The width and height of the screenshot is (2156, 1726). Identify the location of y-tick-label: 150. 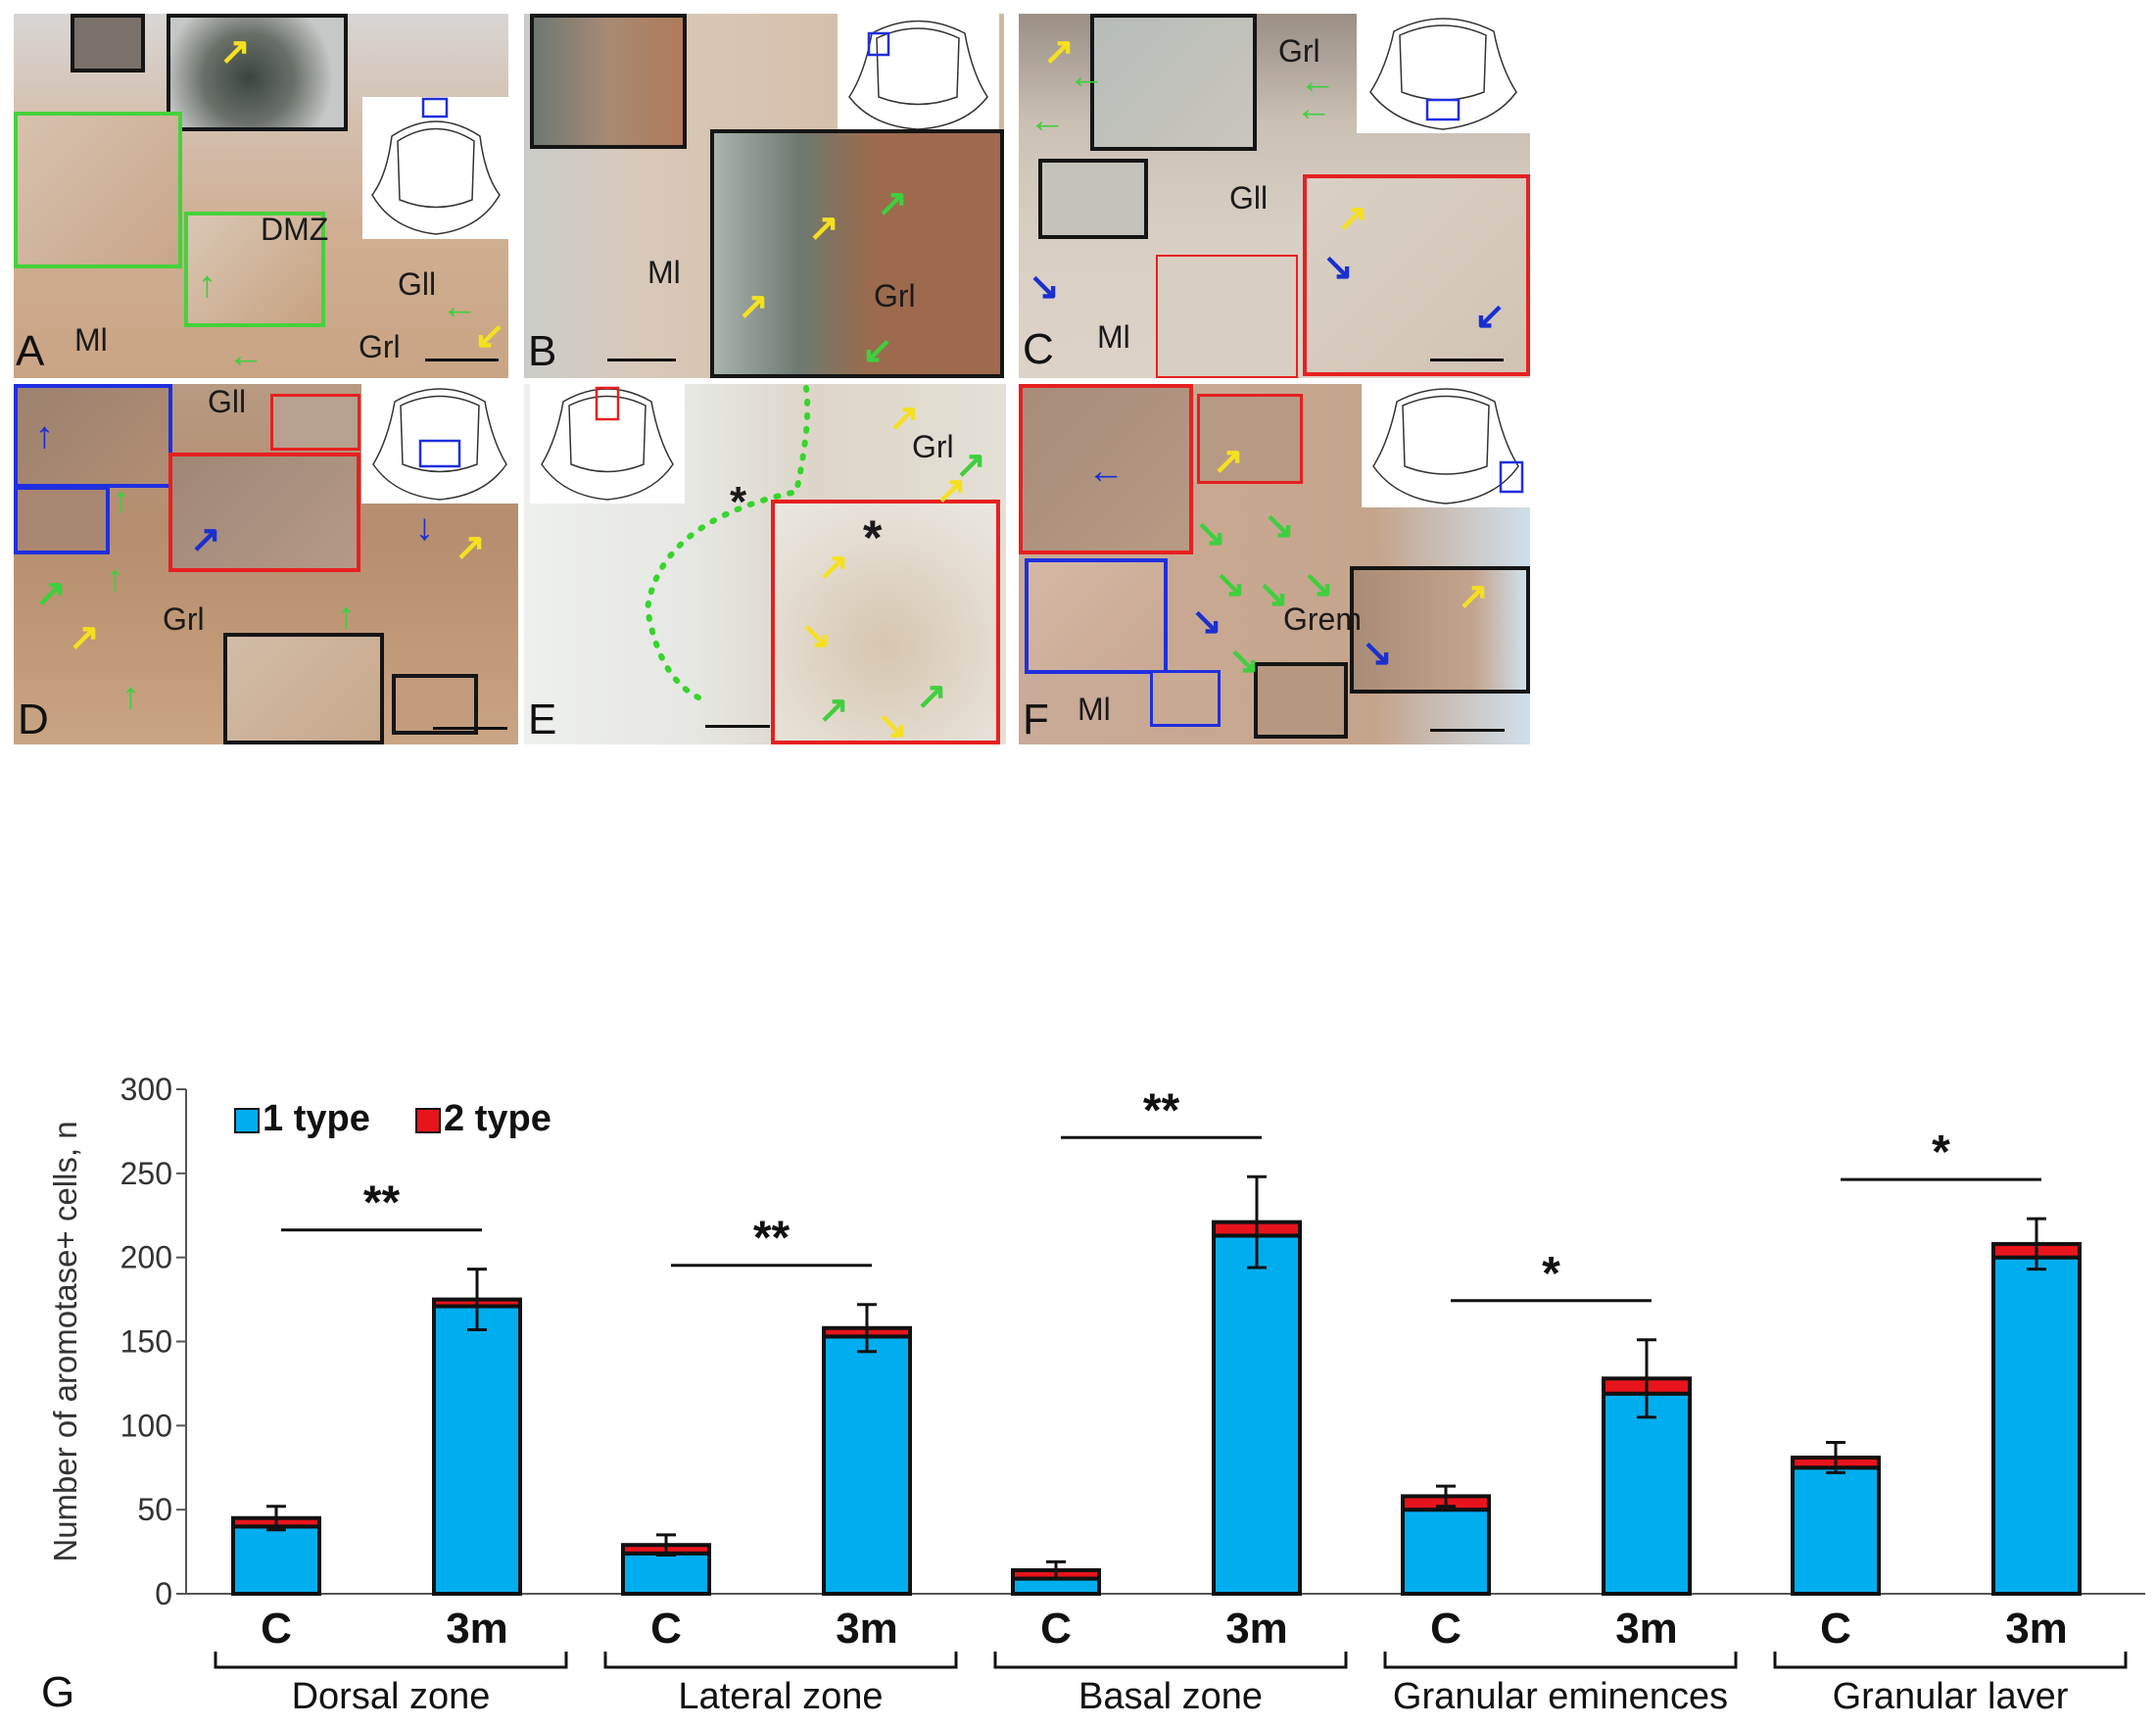
(146, 1342).